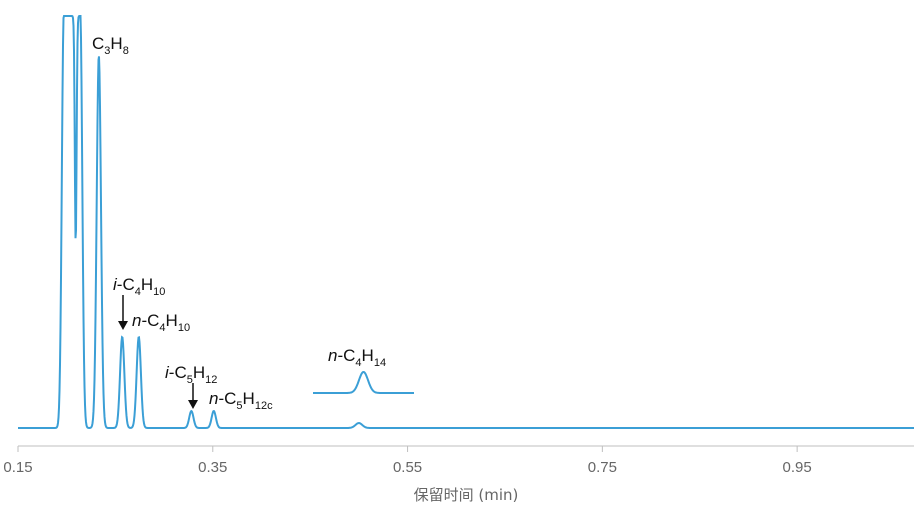  Describe the element at coordinates (357, 357) in the screenshot. I see `peak-label: n-C4H14` at that location.